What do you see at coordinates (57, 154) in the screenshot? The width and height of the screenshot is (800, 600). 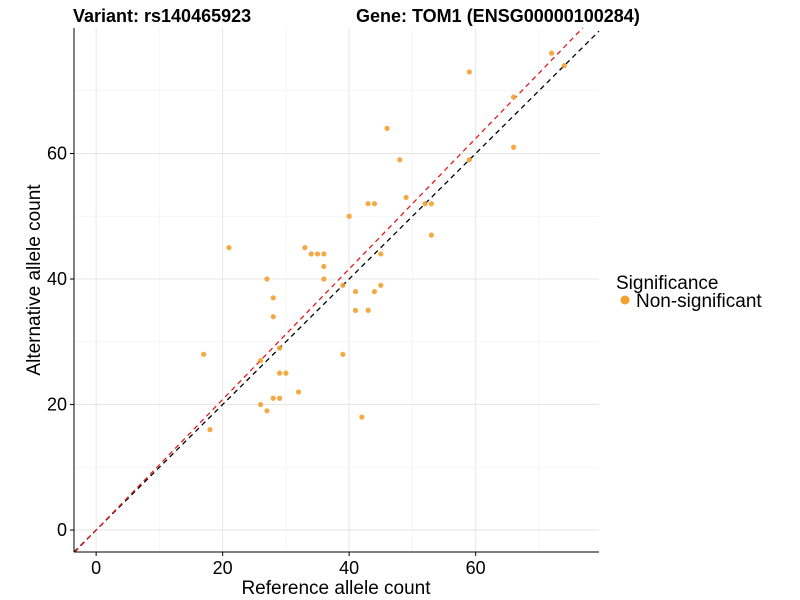 I see `y-tick-label: 60` at bounding box center [57, 154].